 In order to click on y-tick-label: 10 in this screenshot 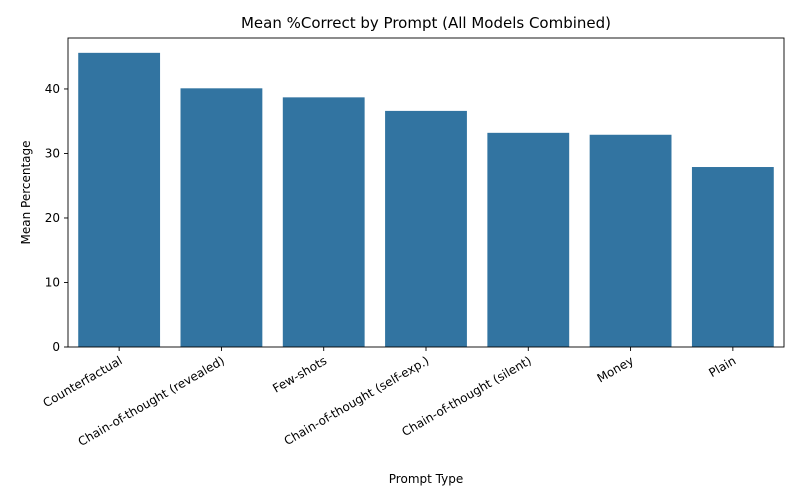, I will do `click(52, 282)`.